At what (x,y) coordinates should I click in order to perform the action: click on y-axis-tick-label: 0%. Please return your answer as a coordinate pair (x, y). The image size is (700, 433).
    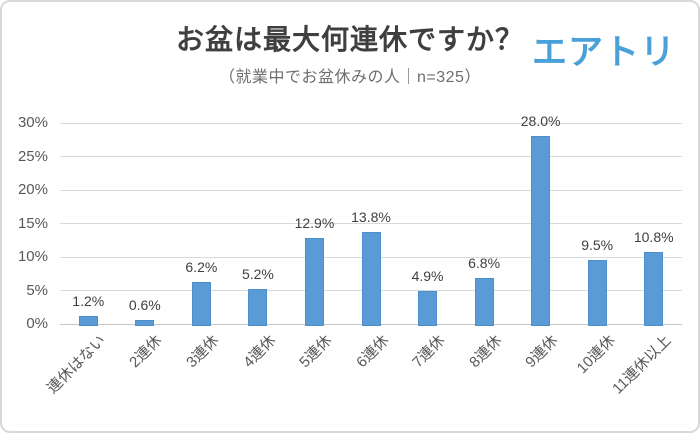
    Looking at the image, I should click on (37, 323).